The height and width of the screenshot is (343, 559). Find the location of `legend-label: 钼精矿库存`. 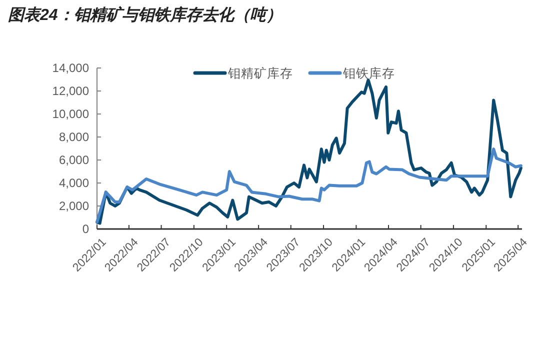

legend-label: 钼精矿库存 is located at coordinates (260, 73).